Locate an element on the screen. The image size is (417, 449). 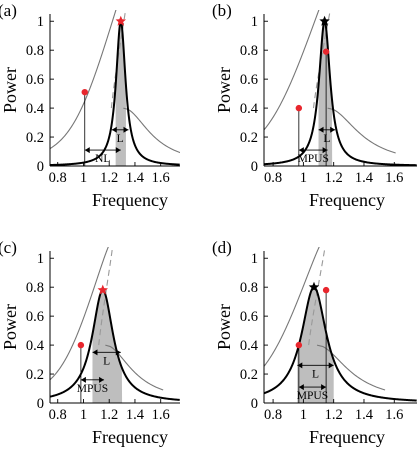
panel-label: (d) is located at coordinates (222, 247).